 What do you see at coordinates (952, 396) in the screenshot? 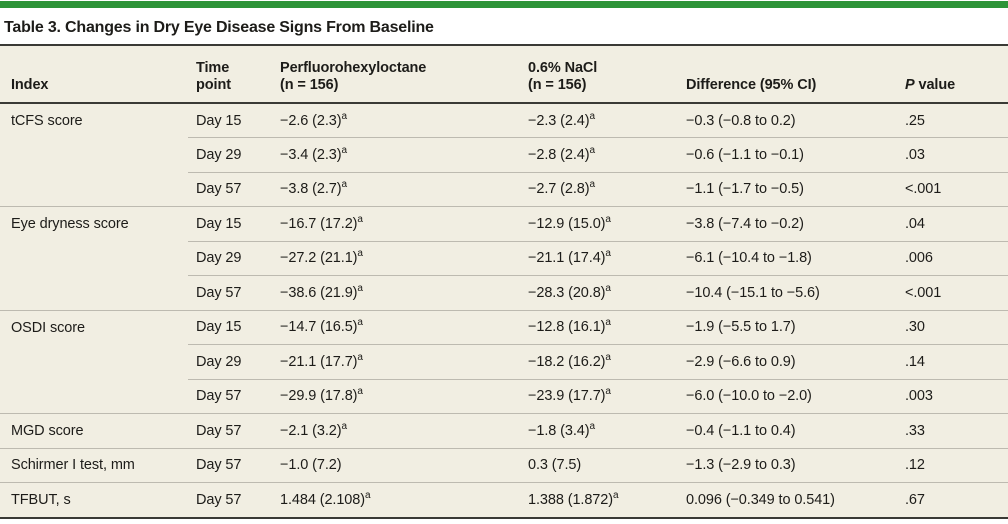
I see `cell-p-value: .003` at bounding box center [952, 396].